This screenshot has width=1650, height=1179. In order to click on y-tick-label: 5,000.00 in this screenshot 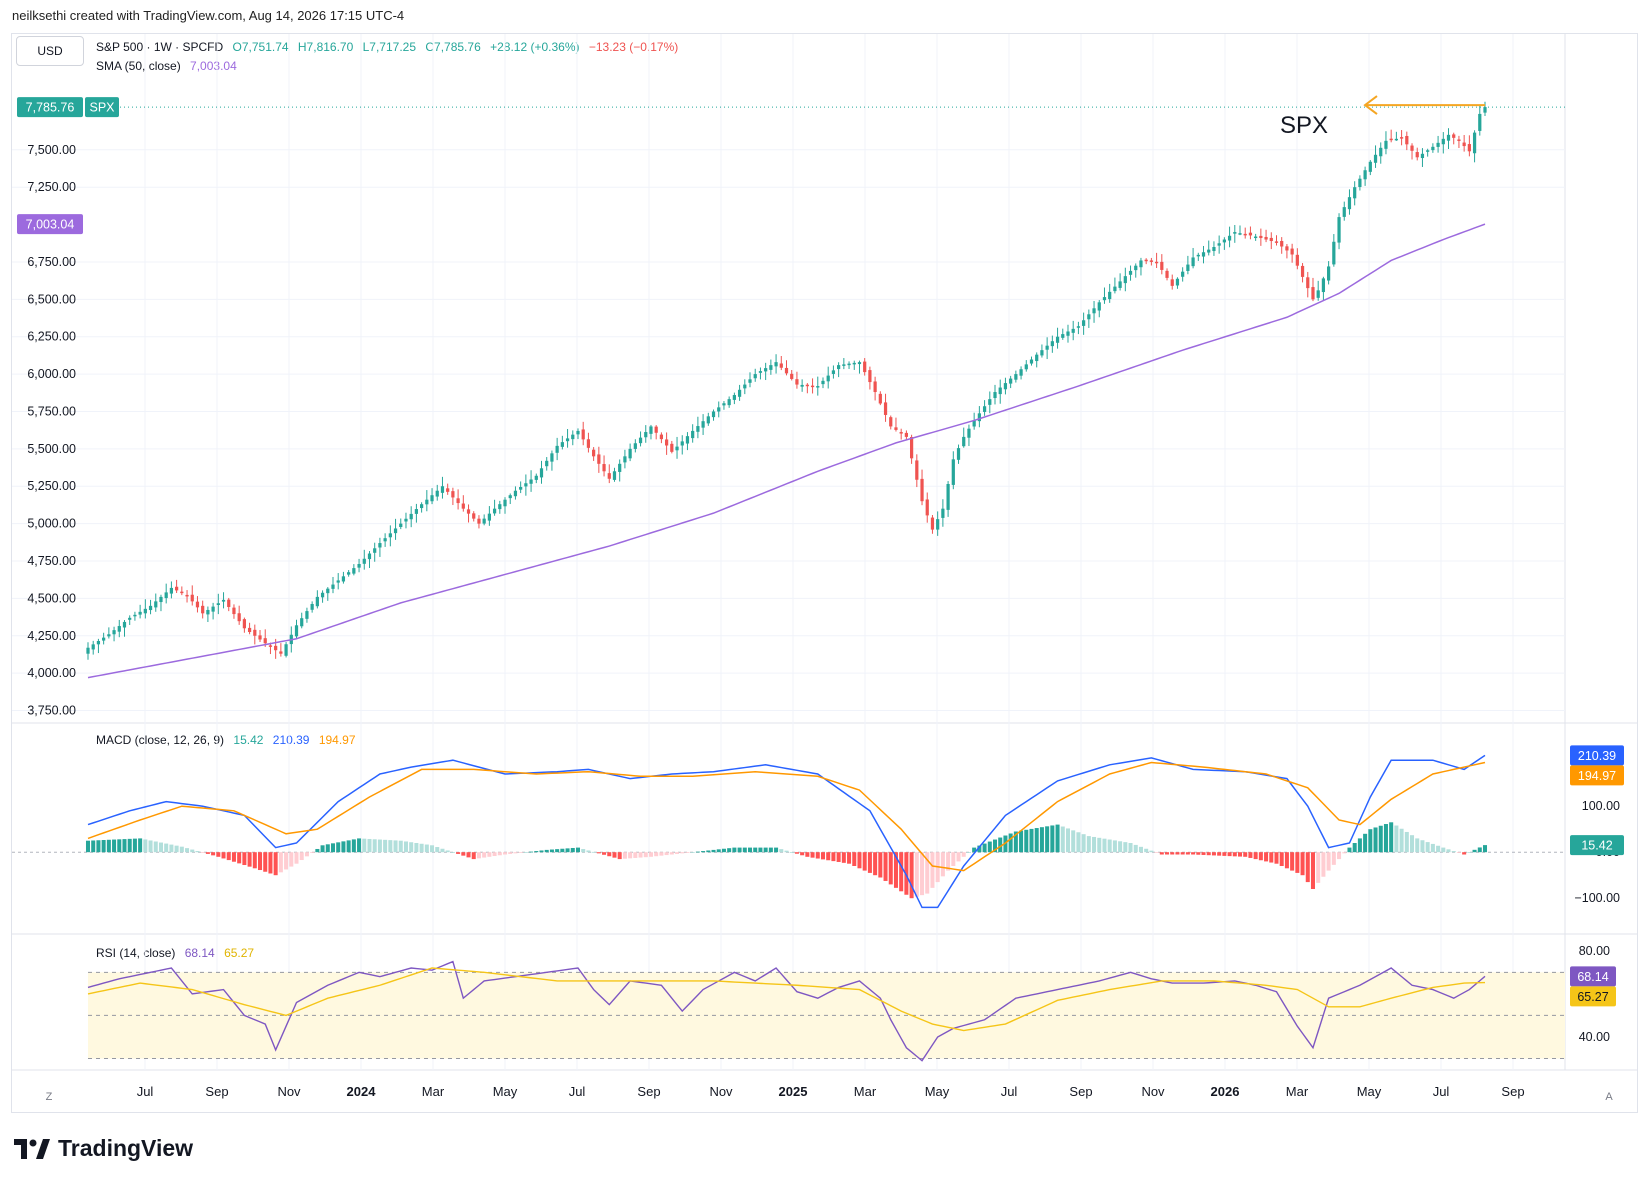, I will do `click(51, 524)`.